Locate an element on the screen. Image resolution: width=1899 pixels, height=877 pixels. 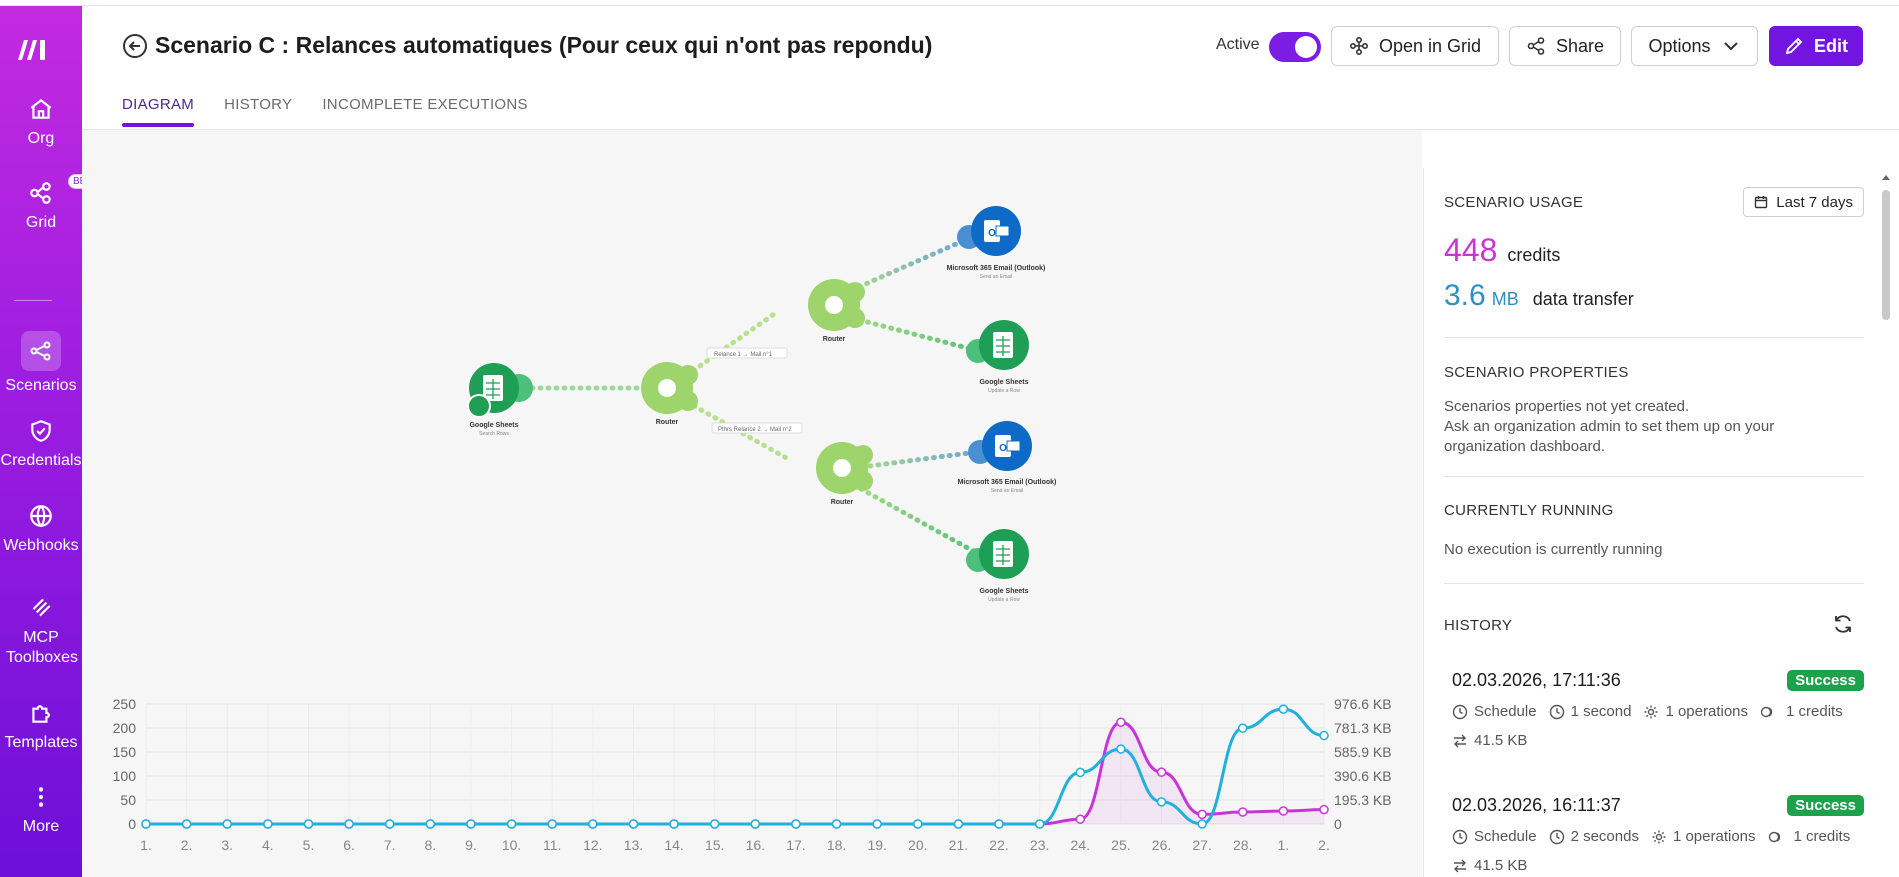
credits-value: 448 is located at coordinates (1471, 250).